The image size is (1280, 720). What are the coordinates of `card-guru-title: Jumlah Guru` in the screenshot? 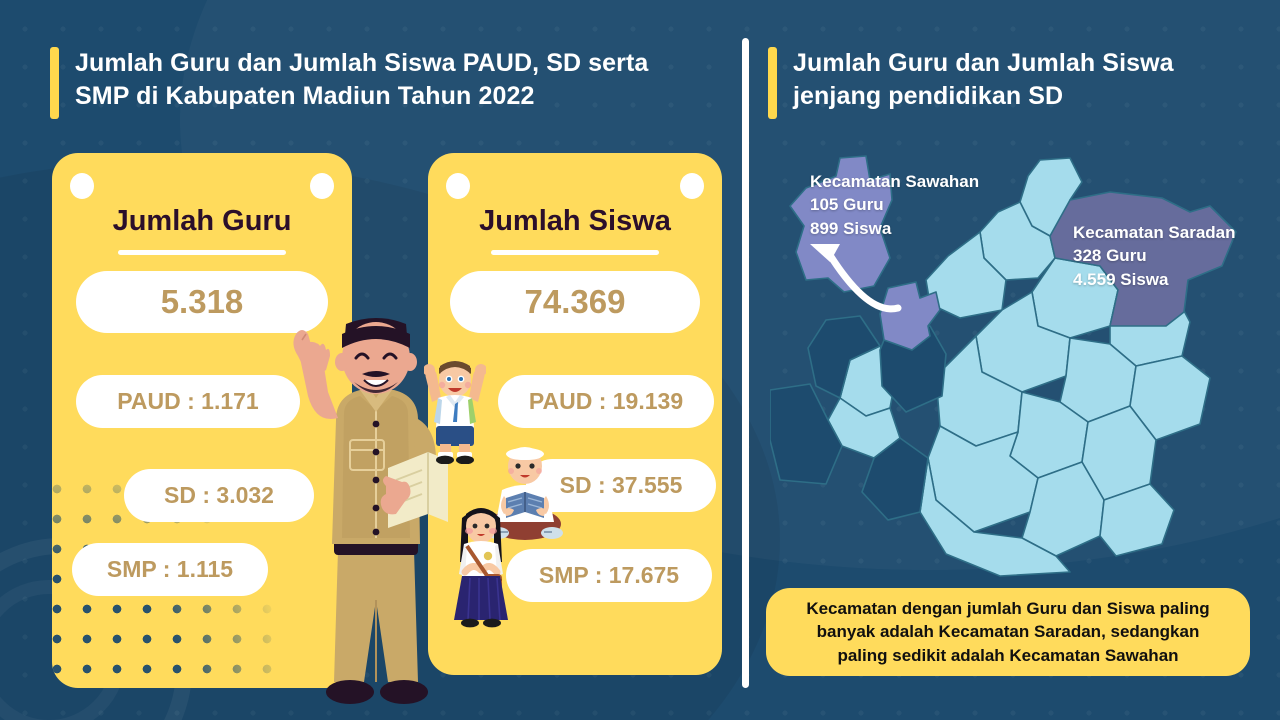 It's located at (202, 221).